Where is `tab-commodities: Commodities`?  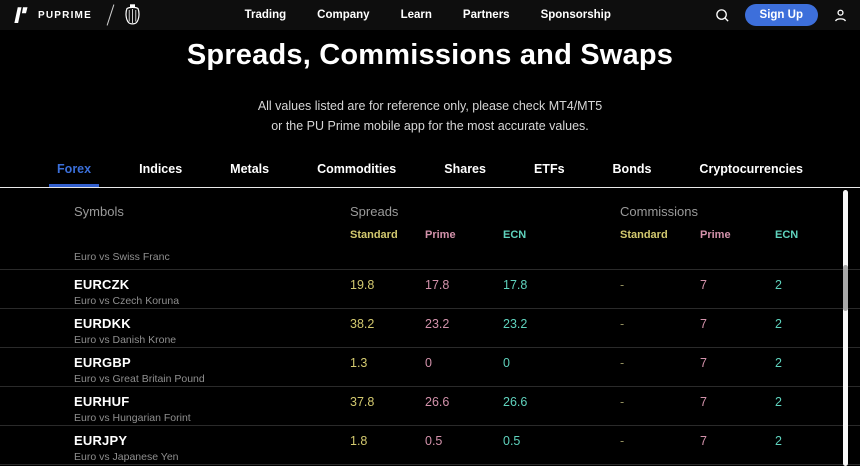 tab-commodities: Commodities is located at coordinates (357, 169).